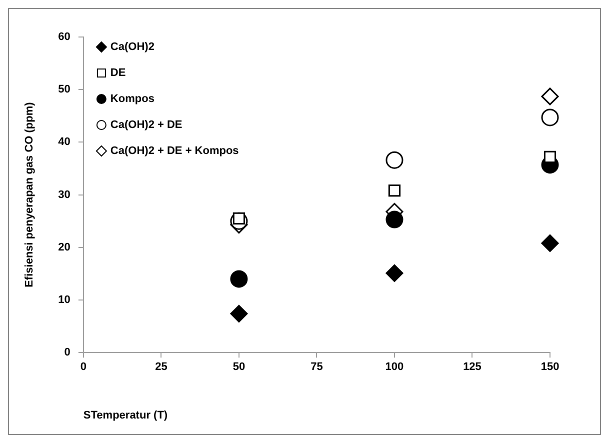 Image resolution: width=609 pixels, height=443 pixels. I want to click on legend-label: Ca(OH)2, so click(132, 47).